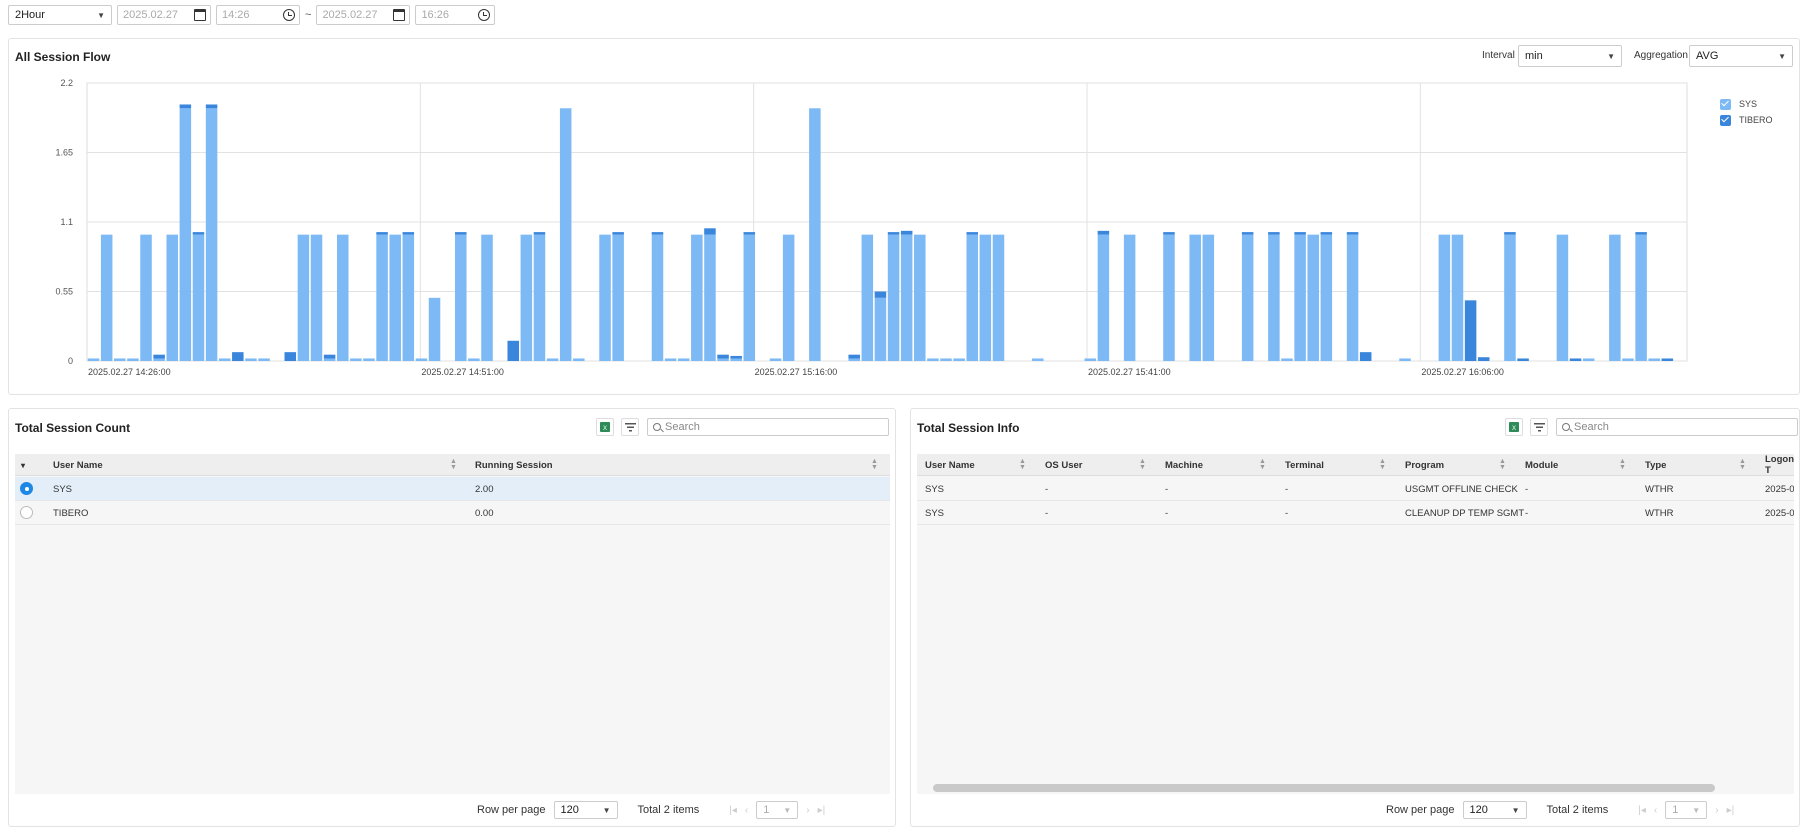  Describe the element at coordinates (66, 83) in the screenshot. I see `y-tick-label: 2.2` at that location.